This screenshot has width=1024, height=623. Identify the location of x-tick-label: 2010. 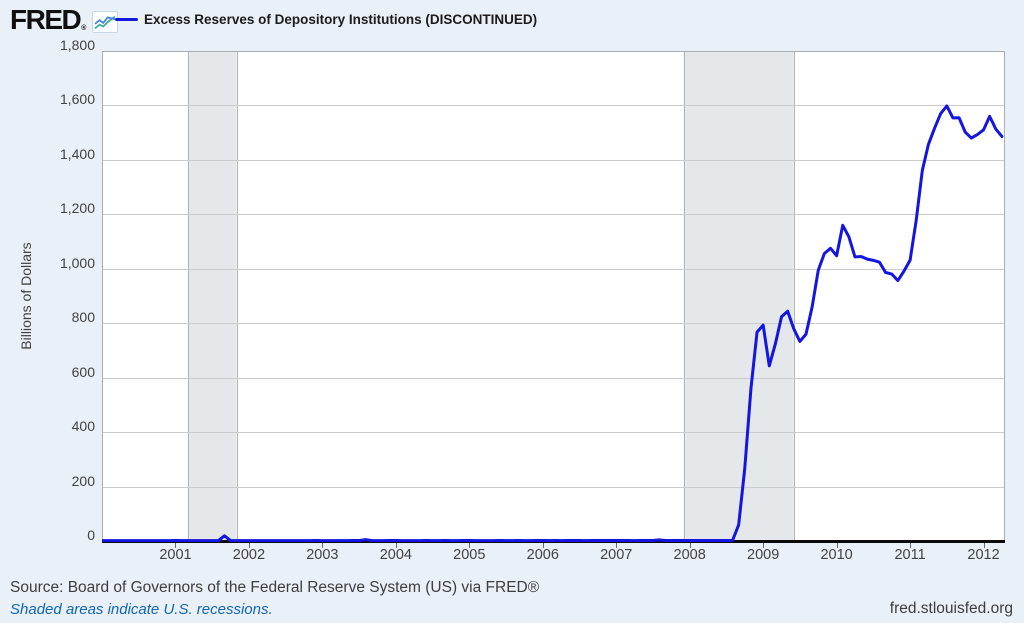
(836, 555).